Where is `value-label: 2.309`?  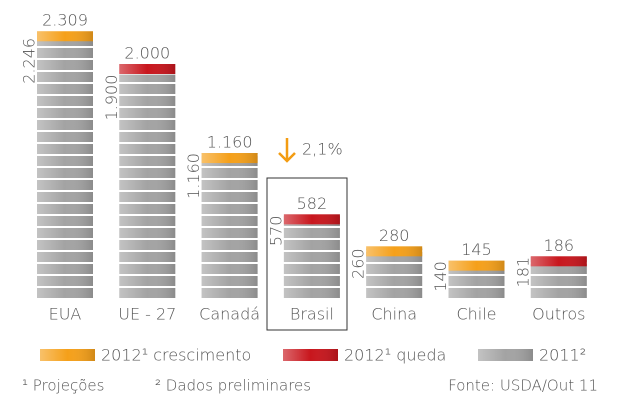 value-label: 2.309 is located at coordinates (65, 20).